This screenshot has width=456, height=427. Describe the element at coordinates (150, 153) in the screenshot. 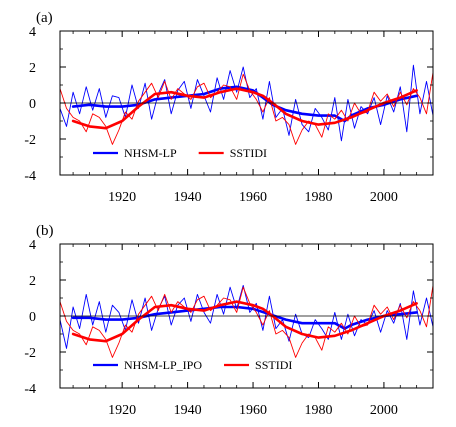

I see `legend-label: NHSM-LP` at that location.